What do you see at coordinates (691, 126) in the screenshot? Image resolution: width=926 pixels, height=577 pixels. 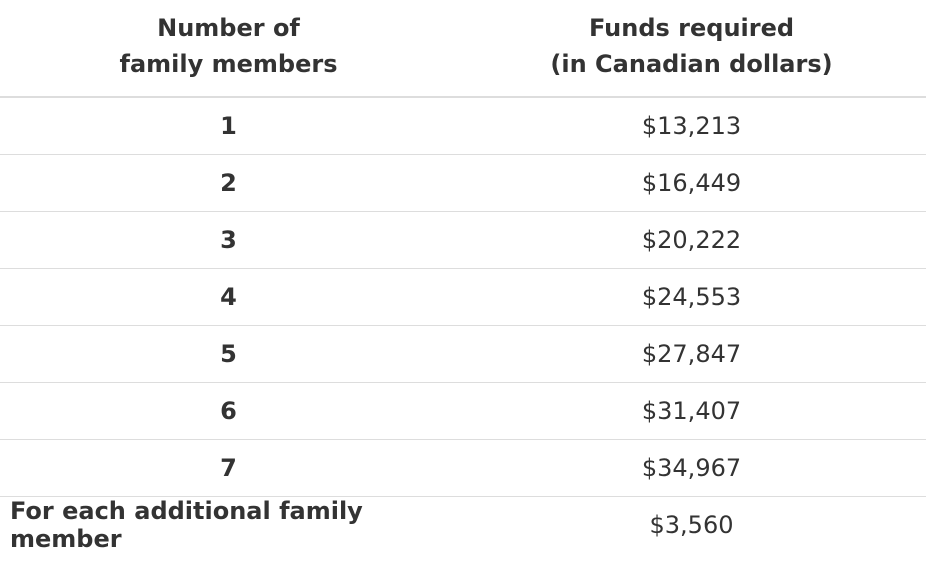 I see `funds-required-cell: $13,213` at bounding box center [691, 126].